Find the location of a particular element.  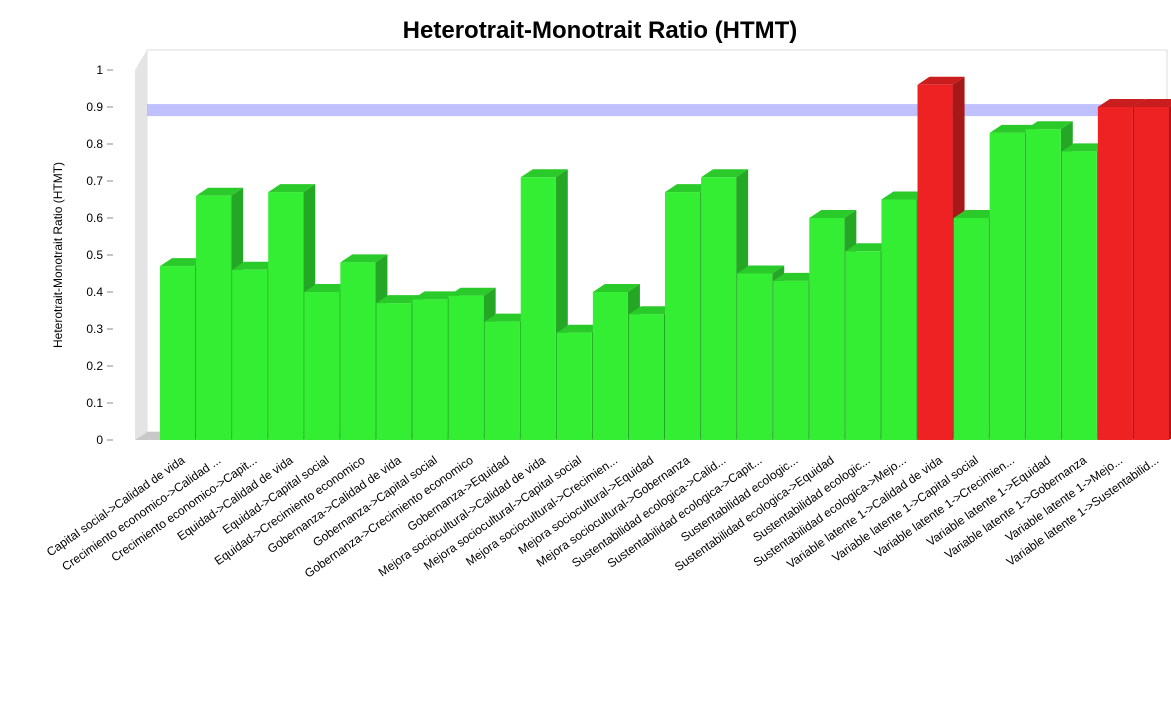

bar is located at coordinates (1152, 269).